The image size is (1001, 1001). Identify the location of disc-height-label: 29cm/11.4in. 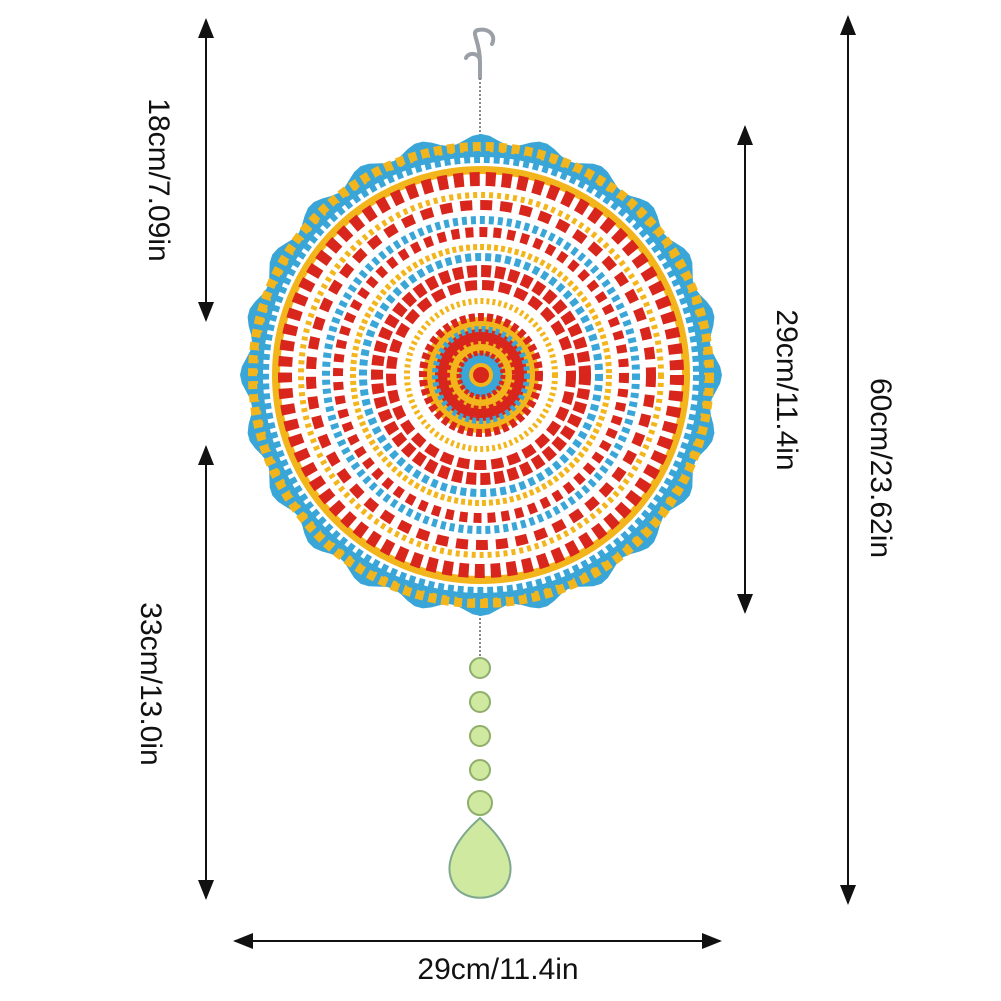
(786, 390).